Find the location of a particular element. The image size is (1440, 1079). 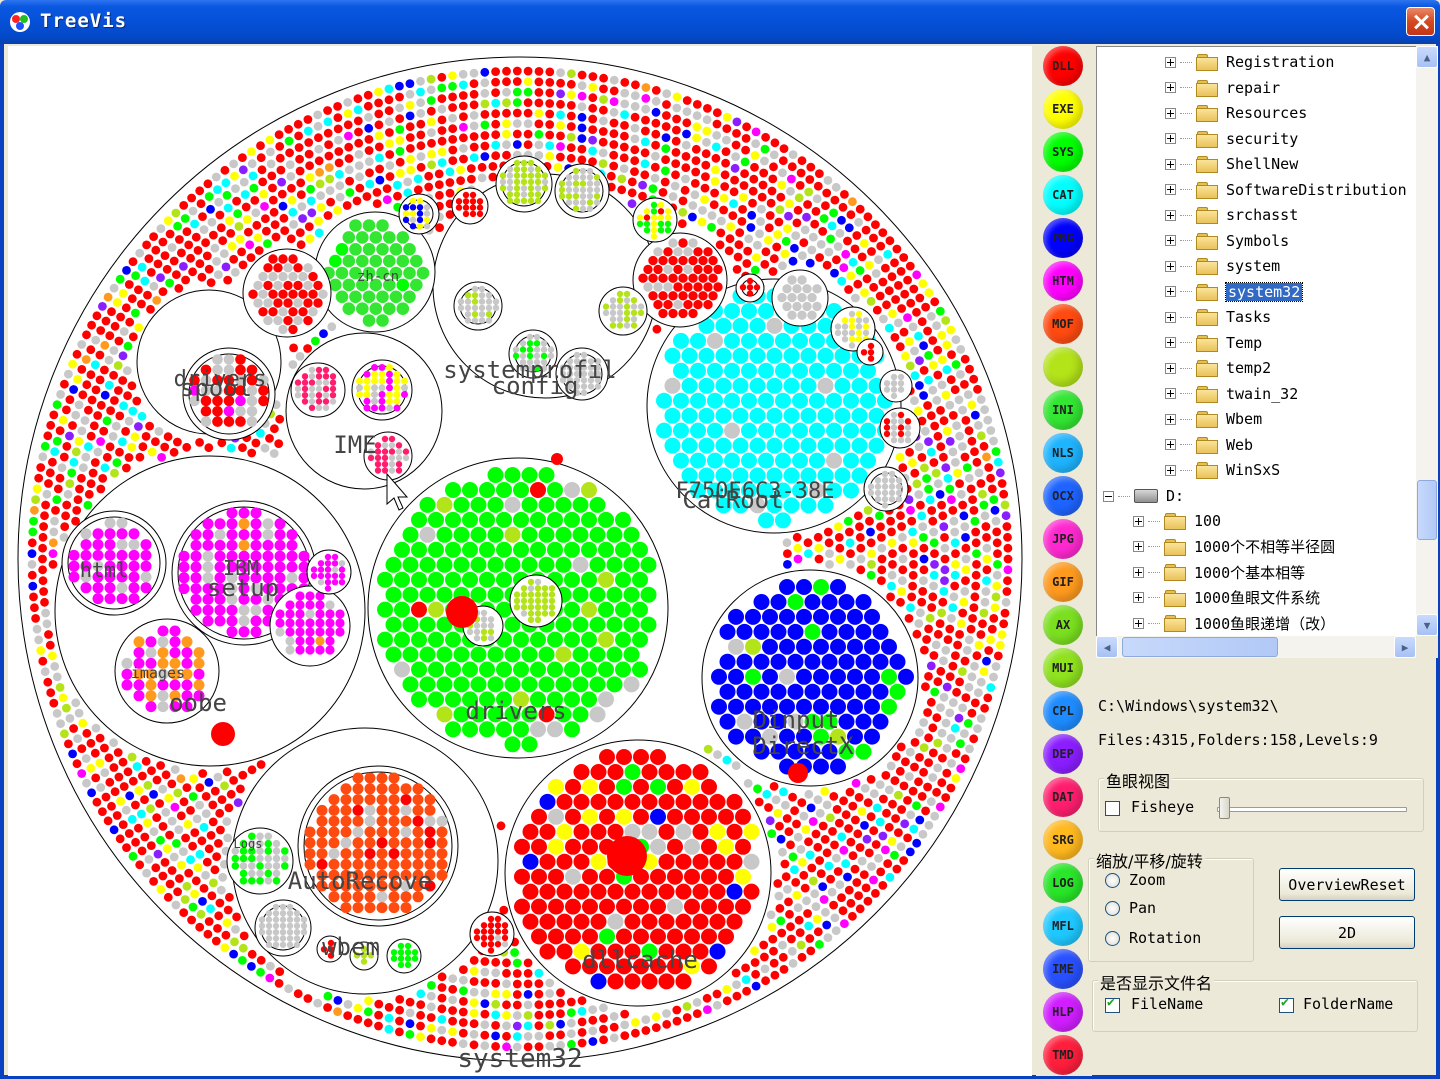

tree-item: Web is located at coordinates (1209, 445).